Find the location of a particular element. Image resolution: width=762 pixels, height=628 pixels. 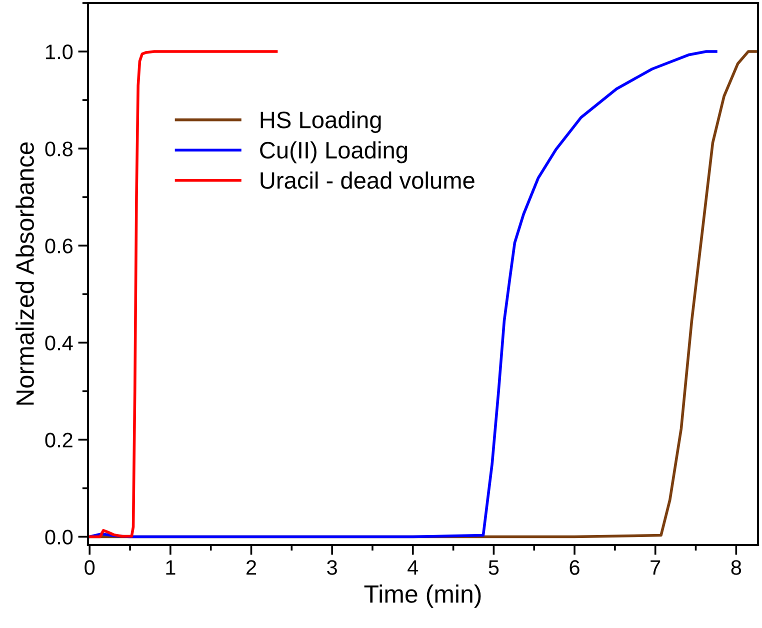

y-tick-label: 0.4 is located at coordinates (59, 343).